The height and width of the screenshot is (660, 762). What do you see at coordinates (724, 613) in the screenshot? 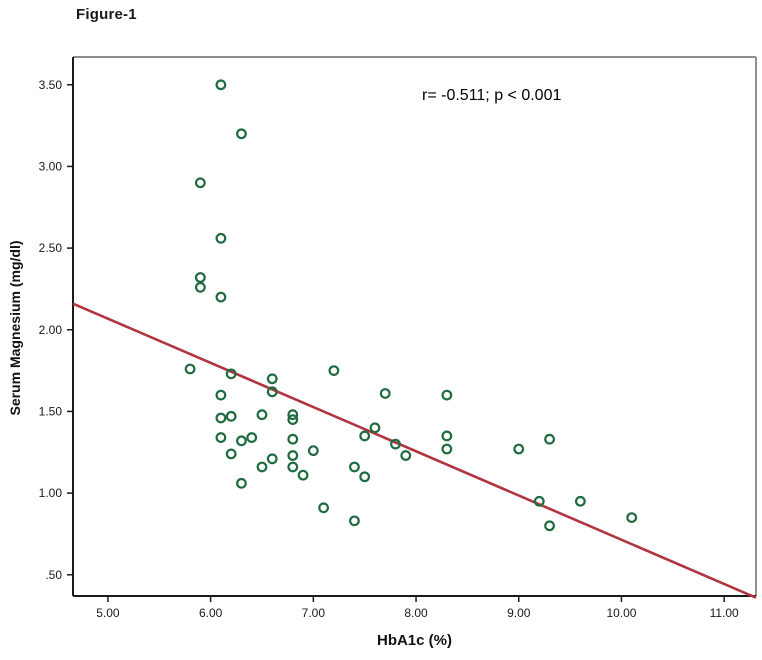
I see `x-tick-label: 11.00` at bounding box center [724, 613].